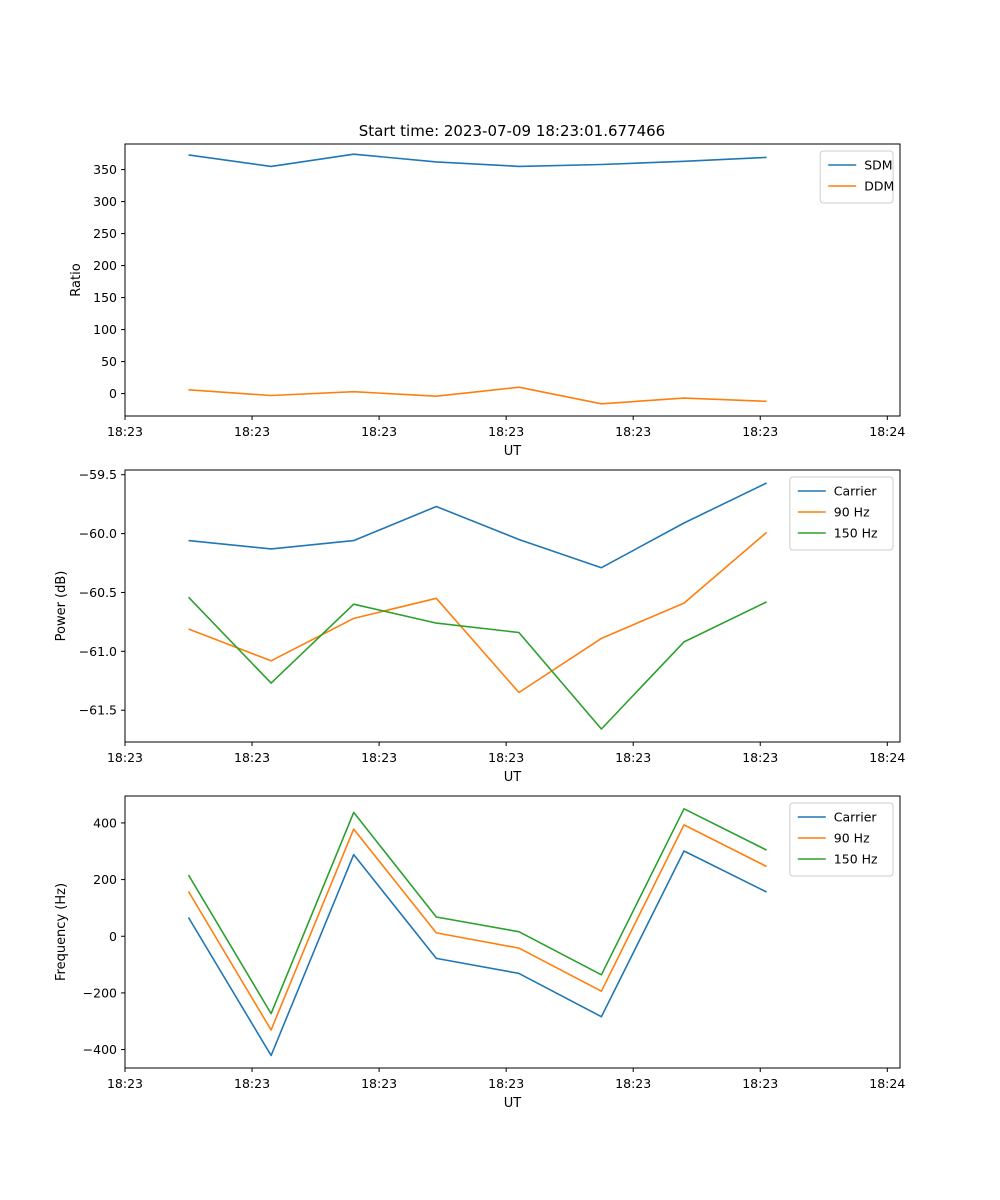 The image size is (1000, 1200). I want to click on power-series-90-hz, so click(478, 612).